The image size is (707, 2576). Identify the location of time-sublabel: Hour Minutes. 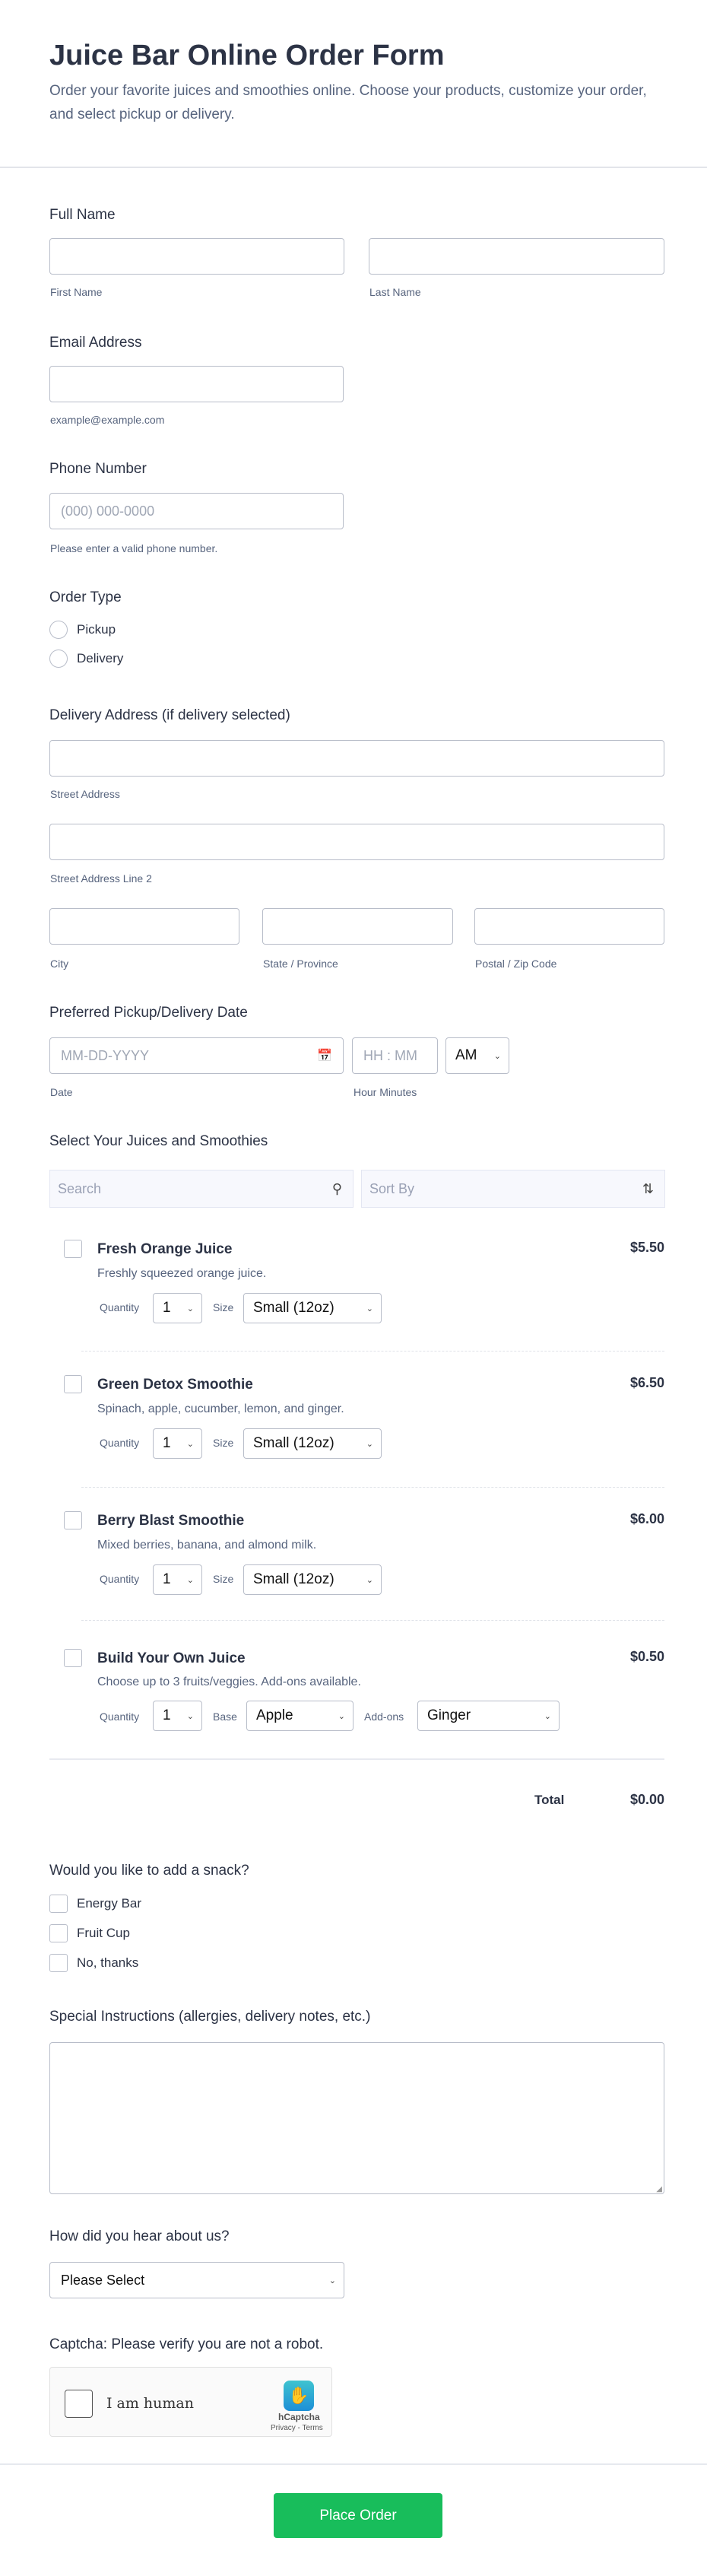
(385, 1092).